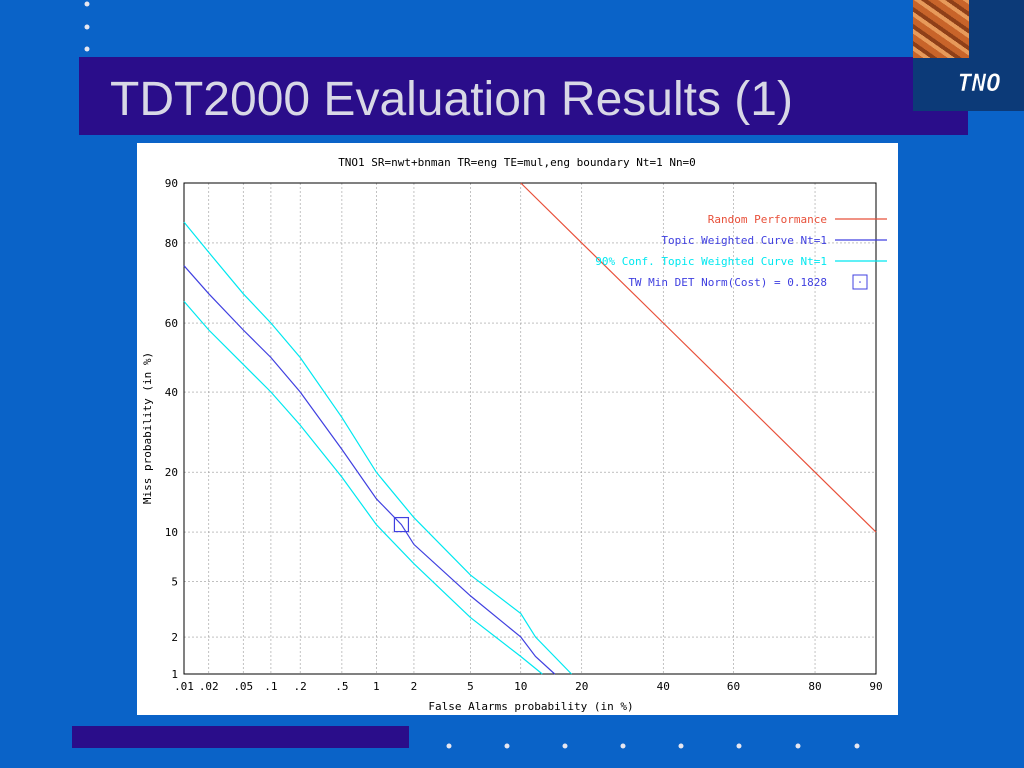  Describe the element at coordinates (174, 581) in the screenshot. I see `y-tick-label: 5` at that location.